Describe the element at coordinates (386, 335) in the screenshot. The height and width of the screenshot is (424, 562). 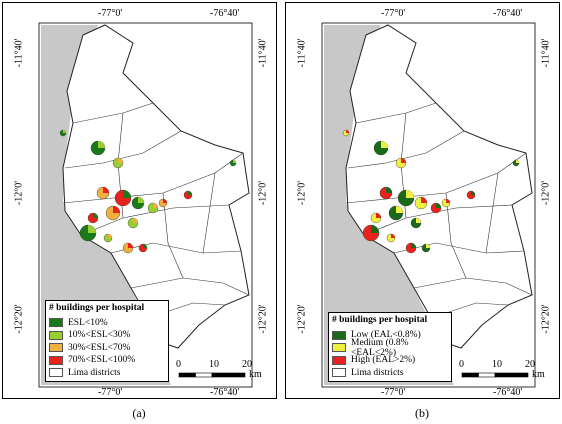
I see `legend-label: Low (EAL<0.8%)` at that location.